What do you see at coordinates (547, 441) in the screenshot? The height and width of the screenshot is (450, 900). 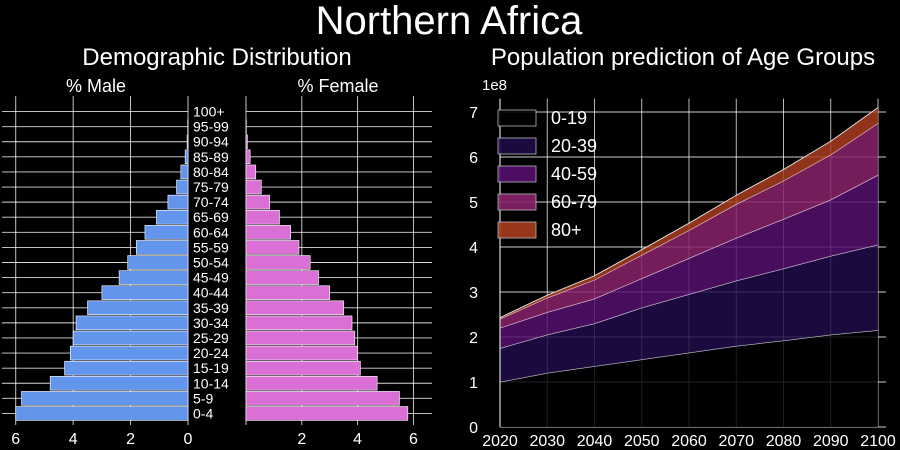 I see `area-x-tick-label: 2030` at bounding box center [547, 441].